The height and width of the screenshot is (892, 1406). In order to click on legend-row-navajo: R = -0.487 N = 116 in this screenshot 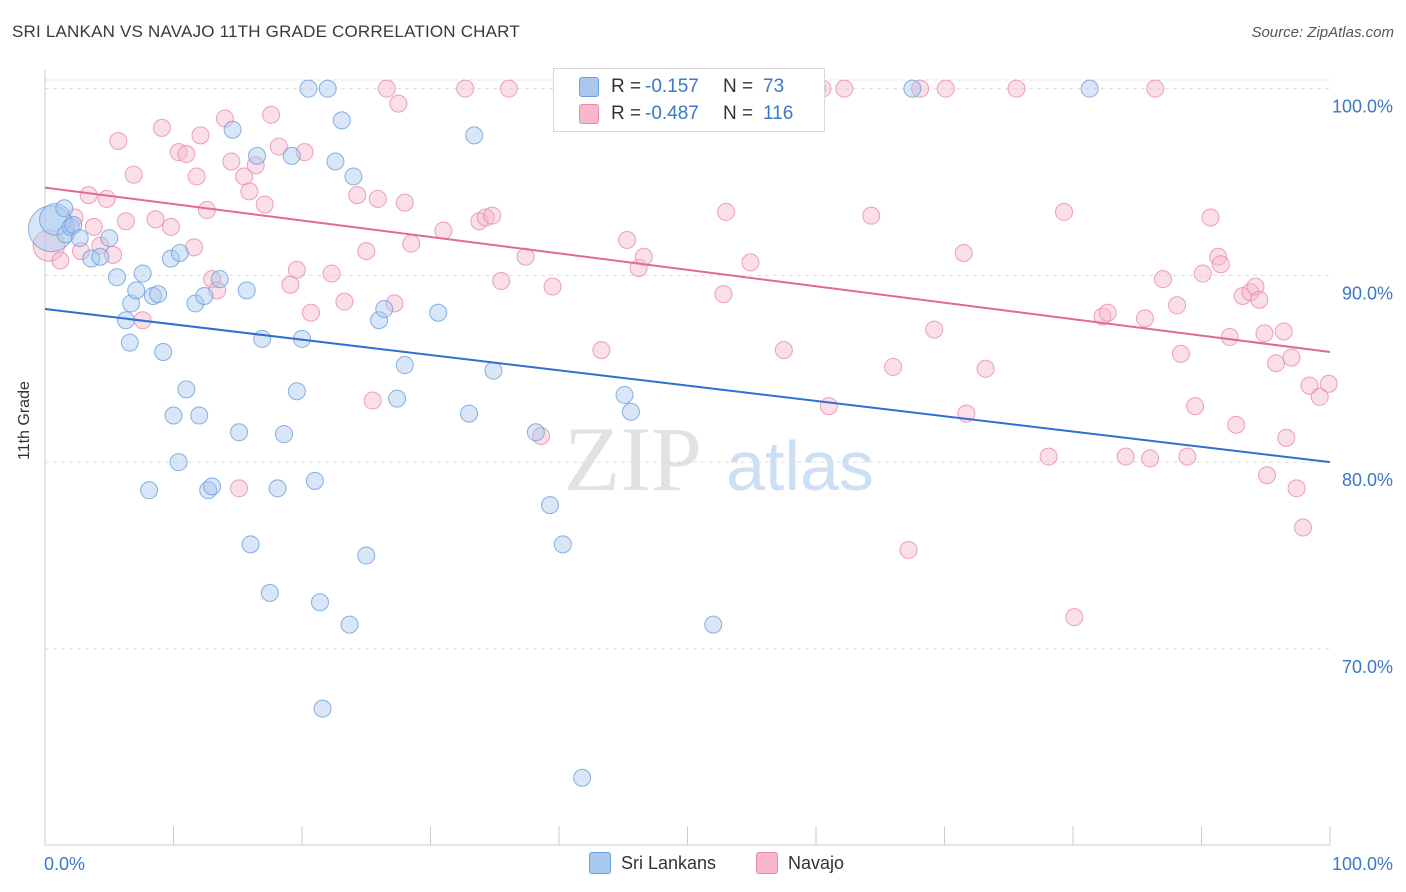, I will do `click(673, 114)`.